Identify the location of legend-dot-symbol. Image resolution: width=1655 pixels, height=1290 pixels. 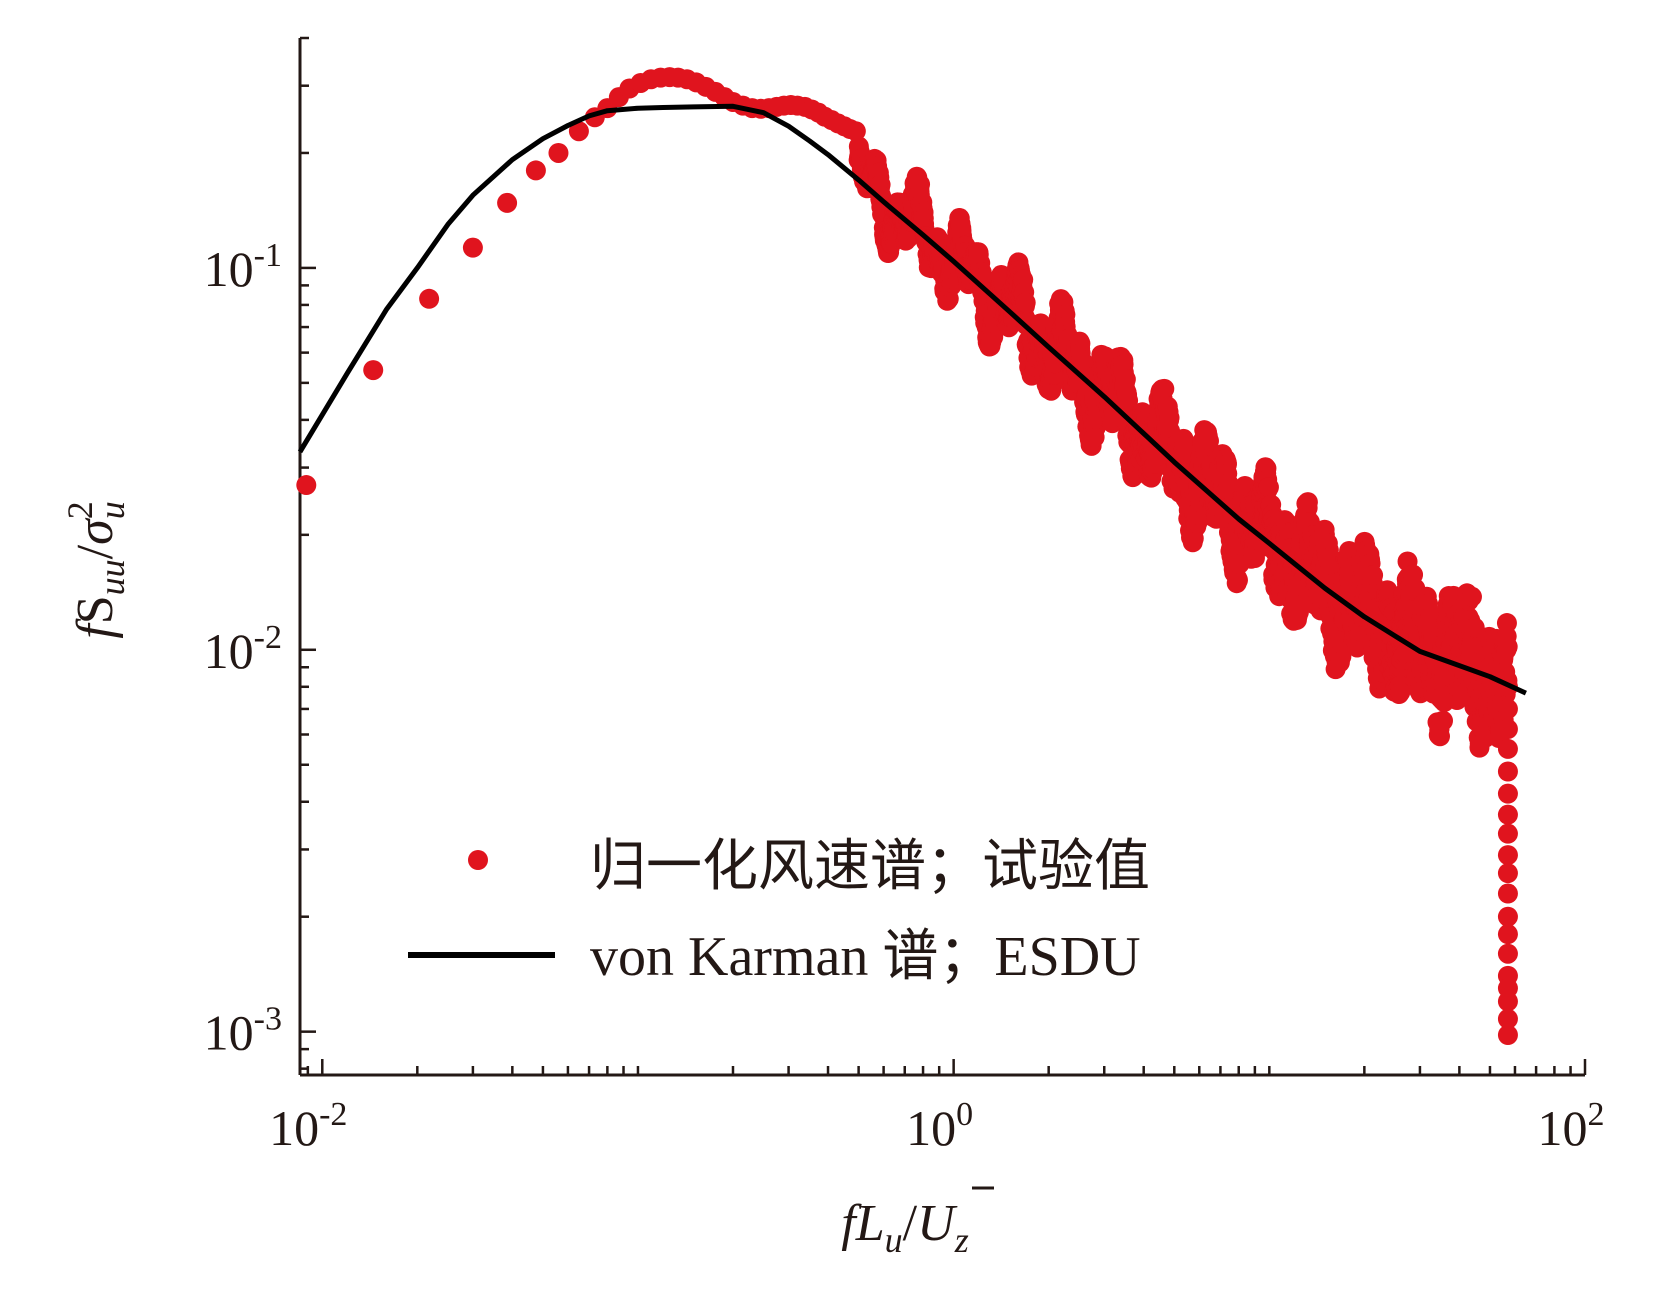
(478, 860).